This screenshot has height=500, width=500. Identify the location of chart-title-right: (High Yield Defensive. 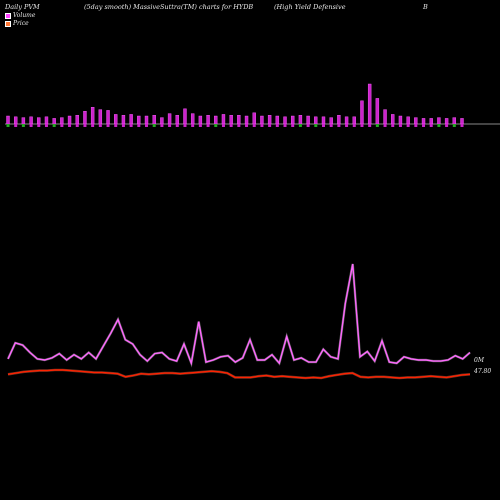
(310, 7).